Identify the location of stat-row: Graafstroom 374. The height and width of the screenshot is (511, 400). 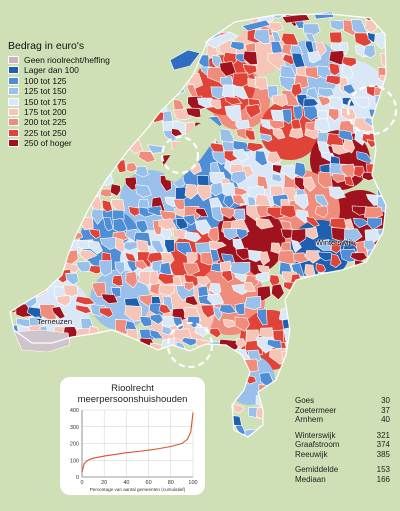
(342, 445).